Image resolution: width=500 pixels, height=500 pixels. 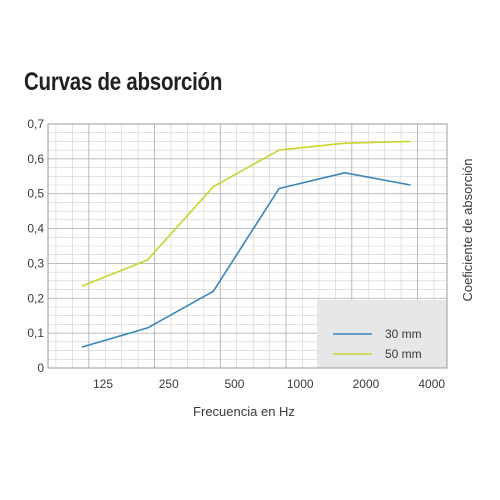 What do you see at coordinates (234, 384) in the screenshot?
I see `x-tick-label: 500` at bounding box center [234, 384].